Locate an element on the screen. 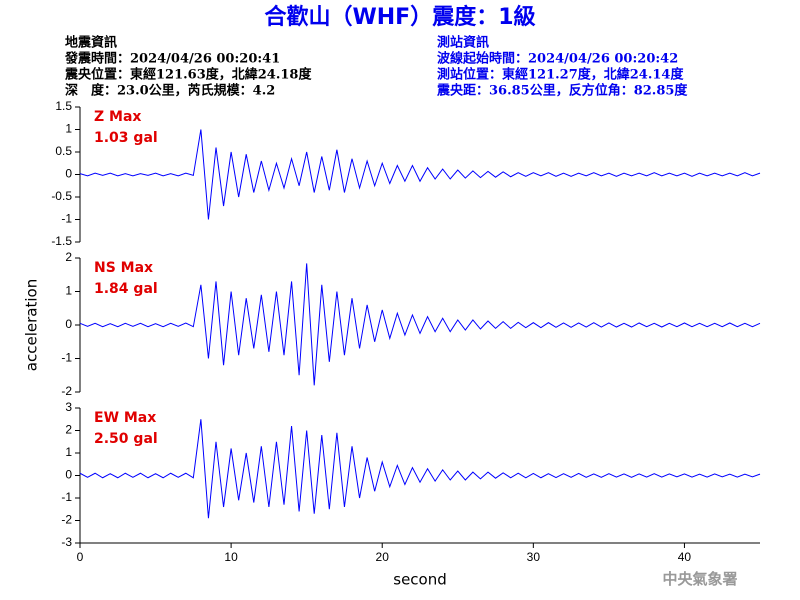  info-line: 發震時間：2024/04/26 00:20:41 is located at coordinates (172, 59).